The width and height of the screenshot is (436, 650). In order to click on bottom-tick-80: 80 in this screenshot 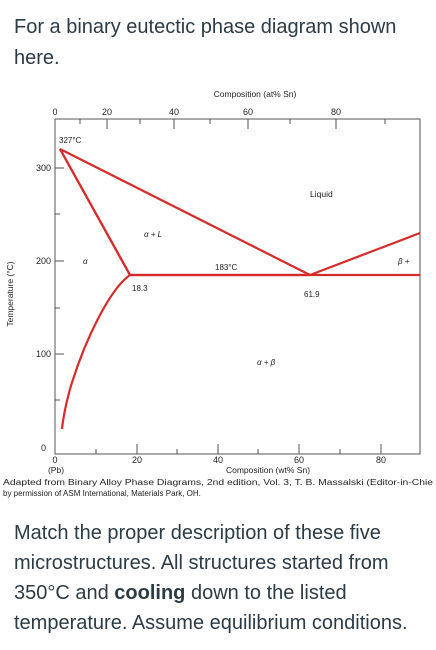, I will do `click(381, 460)`.